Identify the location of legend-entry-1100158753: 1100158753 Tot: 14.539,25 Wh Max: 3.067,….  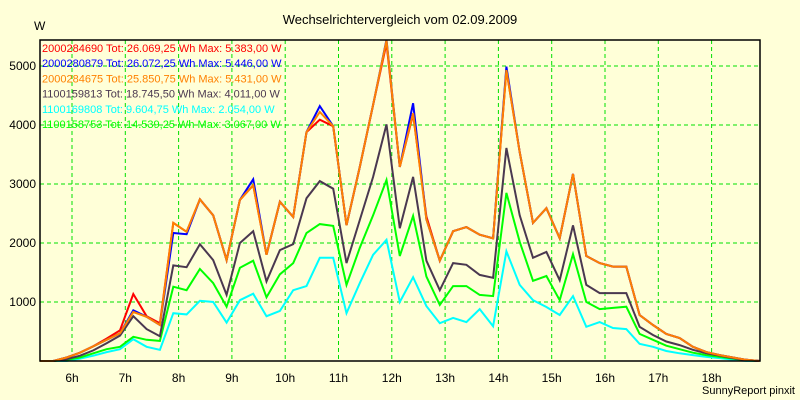
(161, 125).